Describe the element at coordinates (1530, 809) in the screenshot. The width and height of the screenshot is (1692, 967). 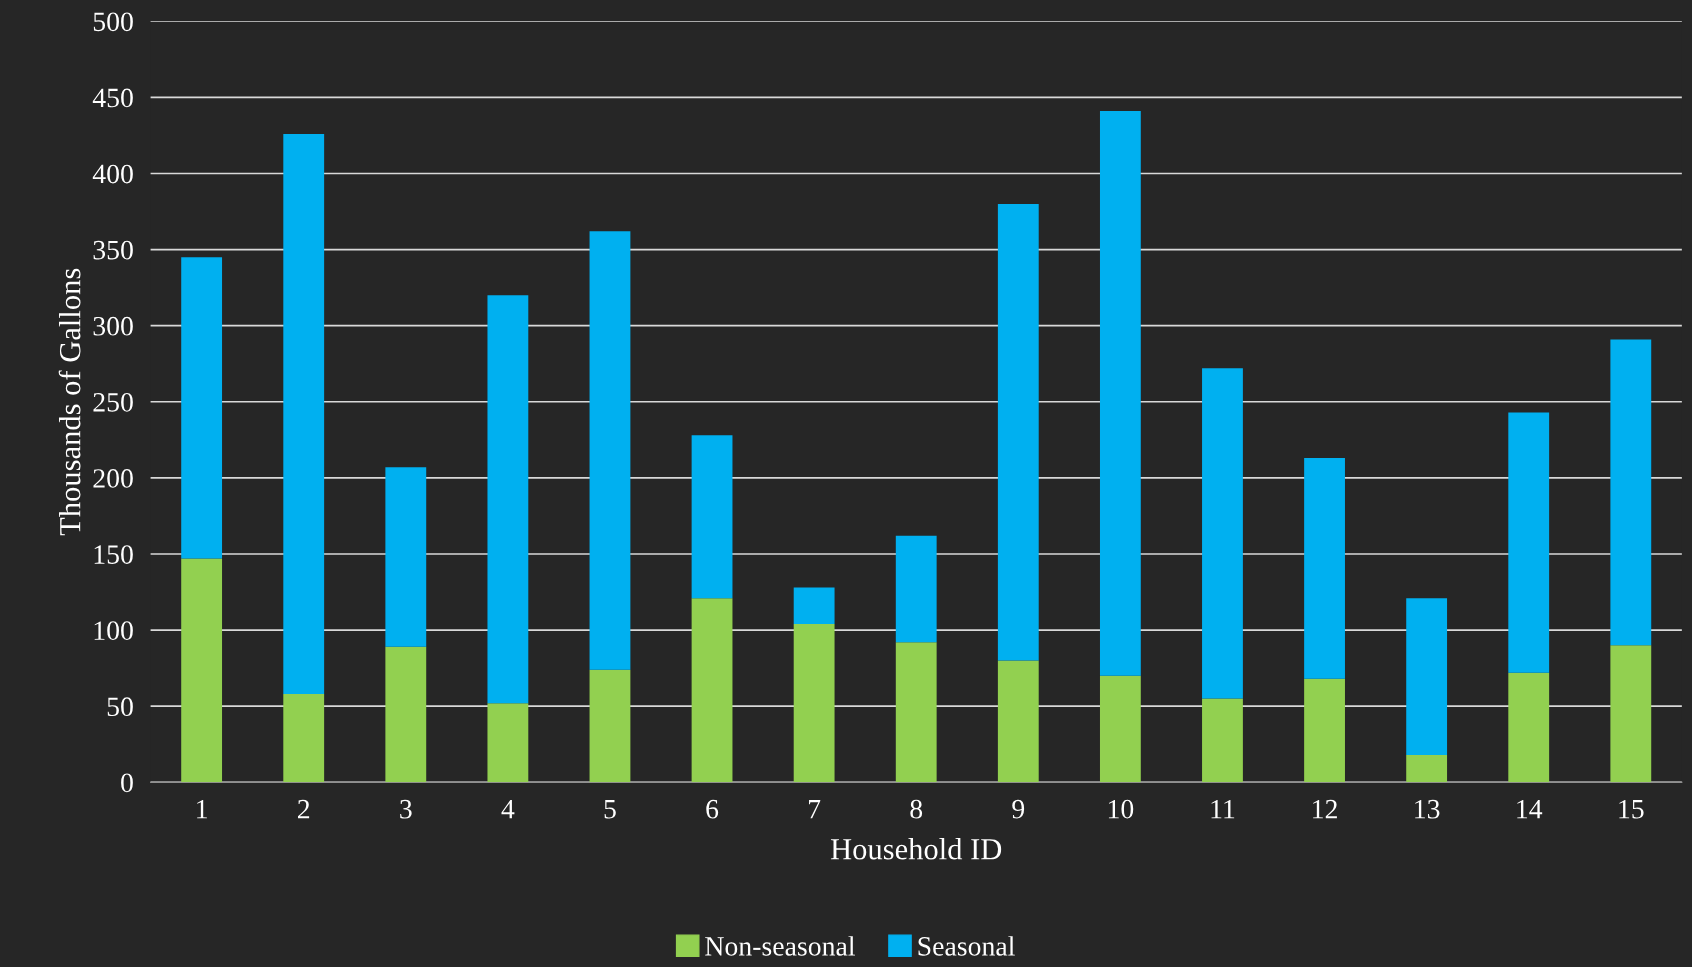
I see `x-tick-label: 14` at that location.